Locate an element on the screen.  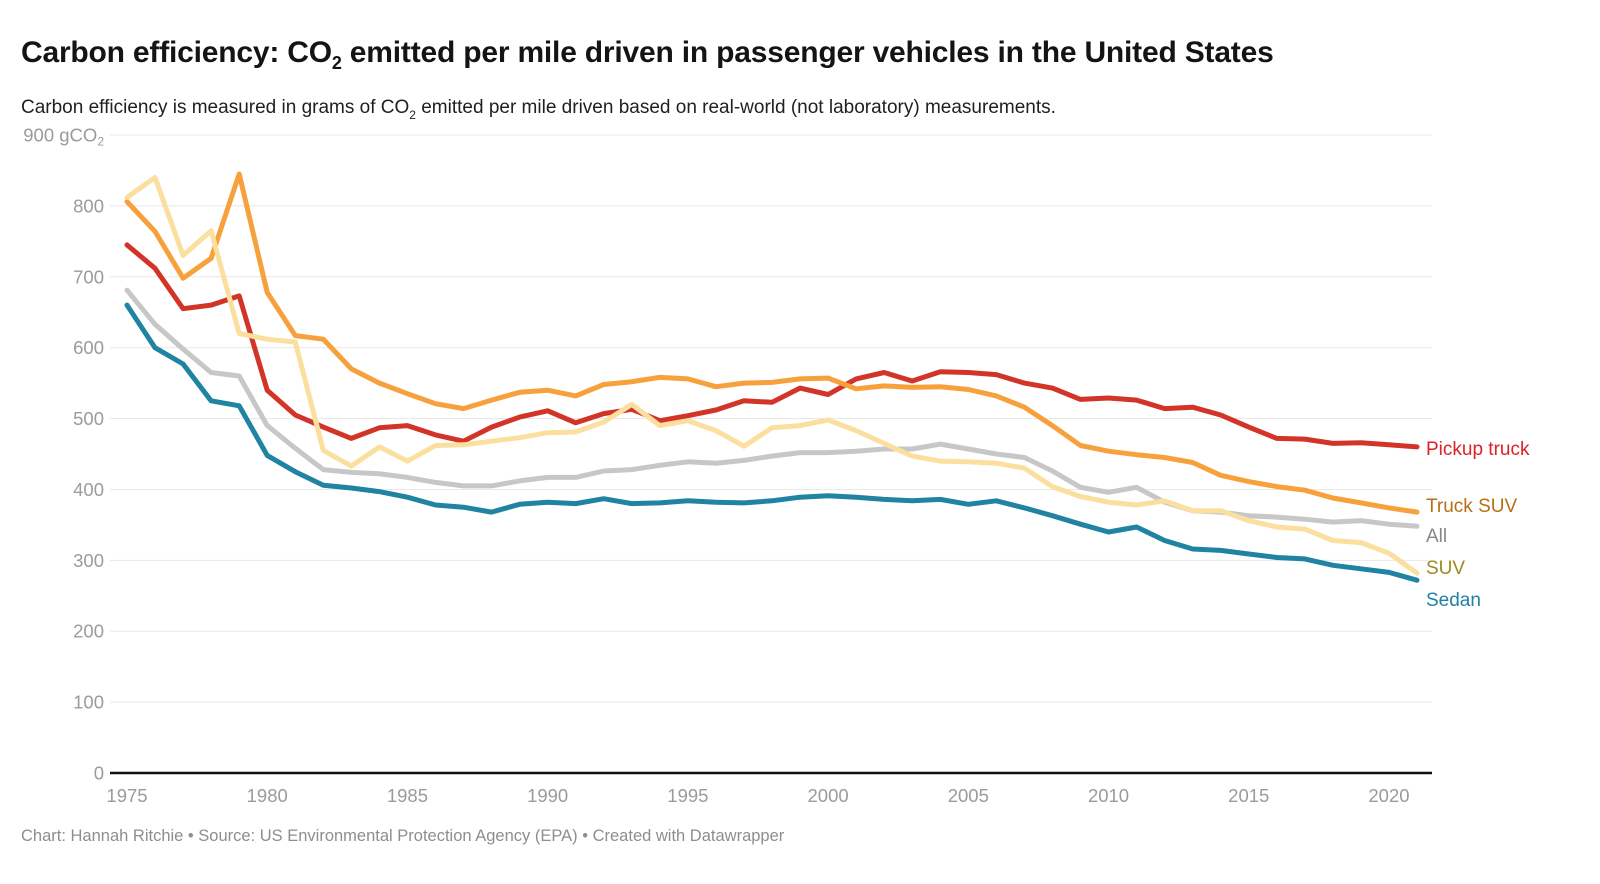
x-tick-label-2000: 2000 is located at coordinates (828, 795).